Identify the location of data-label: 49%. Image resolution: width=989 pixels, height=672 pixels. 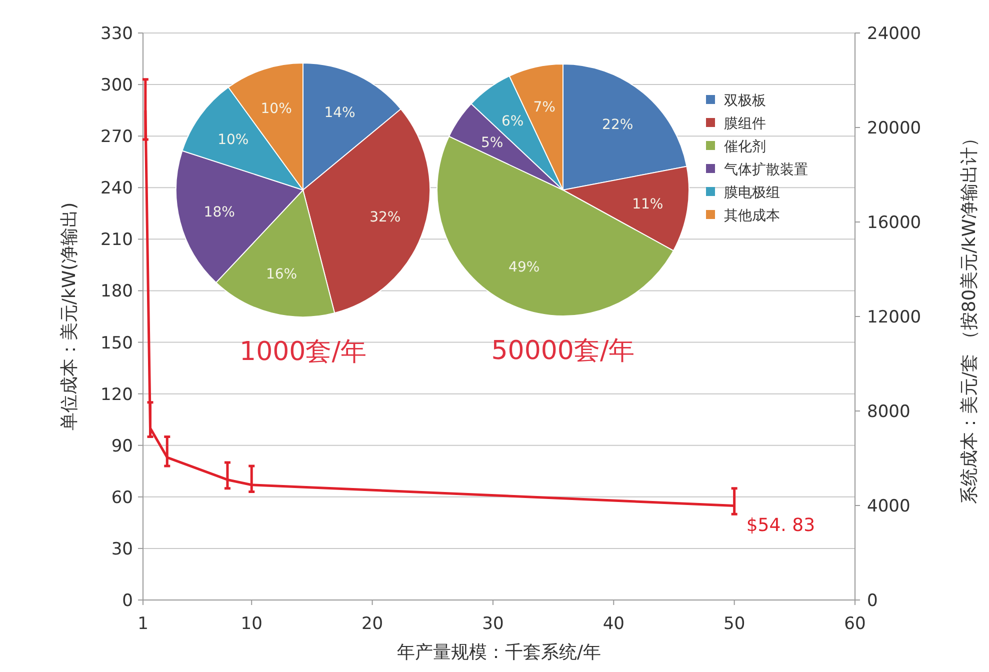
(524, 267).